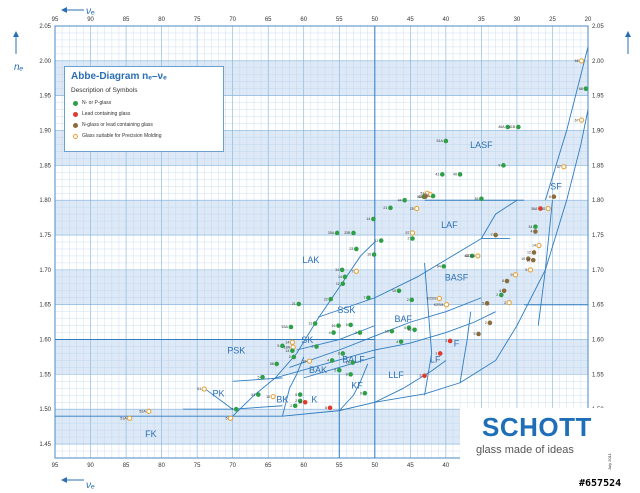  Describe the element at coordinates (104, 90) in the screenshot. I see `legend-heading: Description of Symbols` at that location.